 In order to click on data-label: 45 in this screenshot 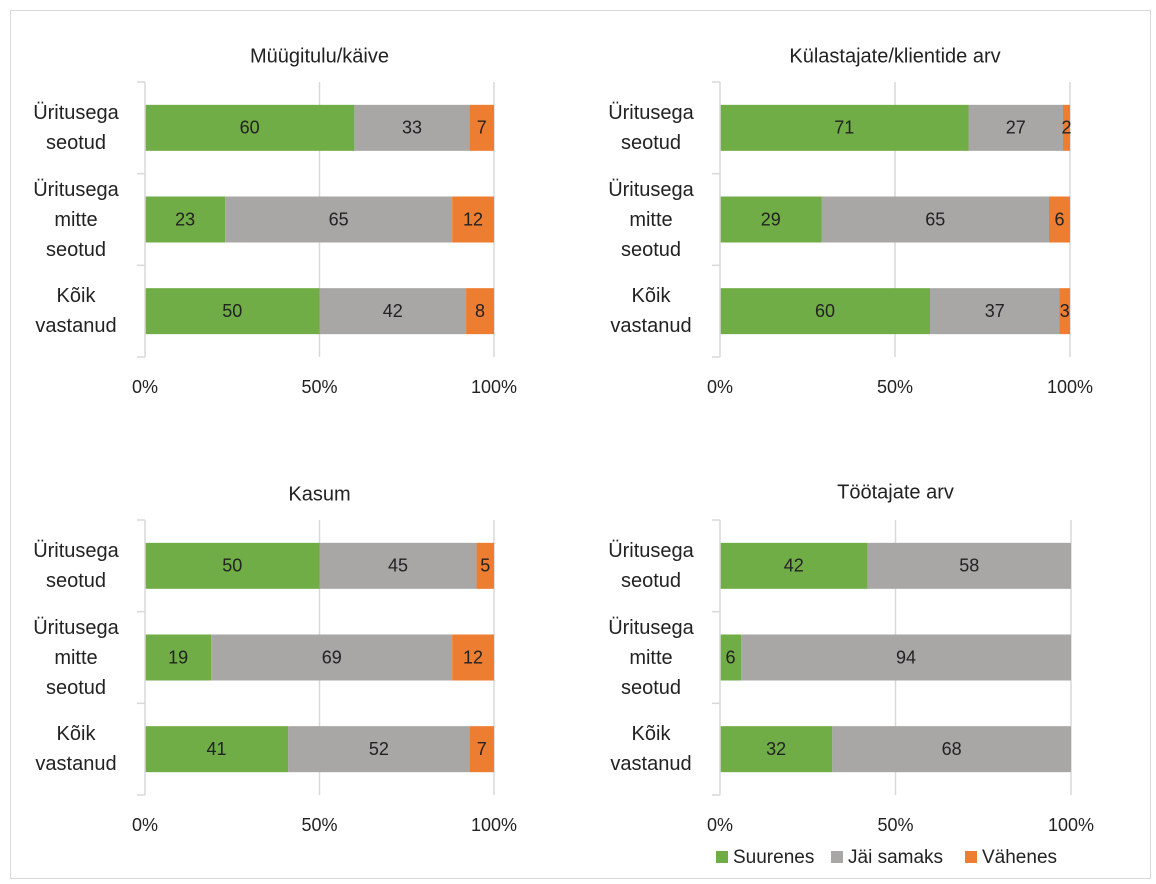, I will do `click(398, 566)`.